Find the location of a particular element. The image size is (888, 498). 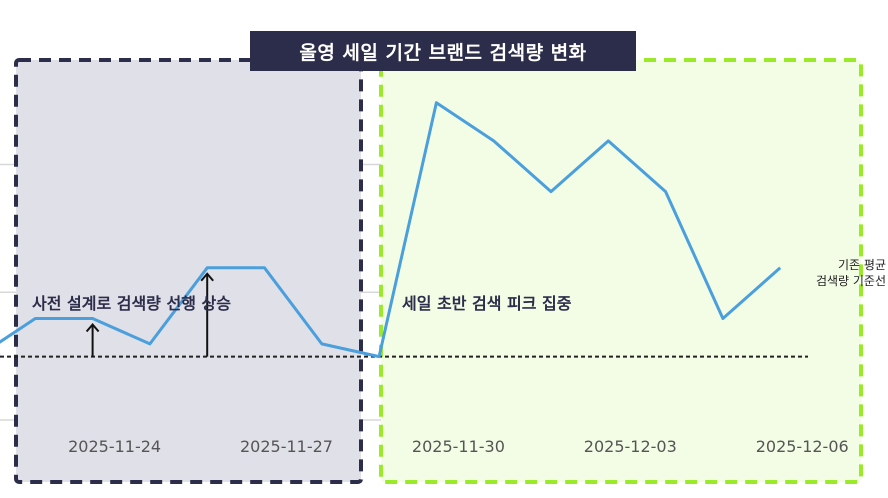

annotation-pre-sale: 사전 설계로 검색량 선행 상승 is located at coordinates (131, 303).